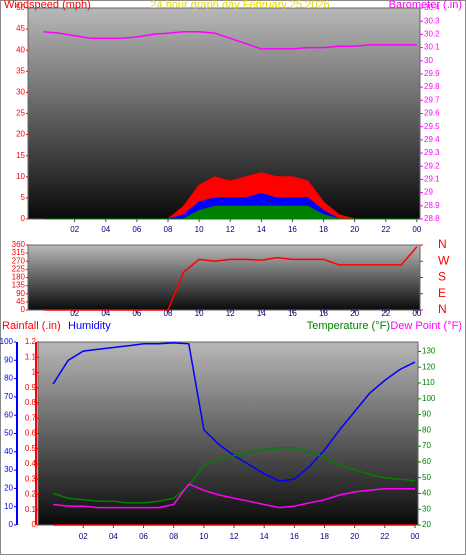  Describe the element at coordinates (8, 433) in the screenshot. I see `y3-tick-label: 50` at that location.